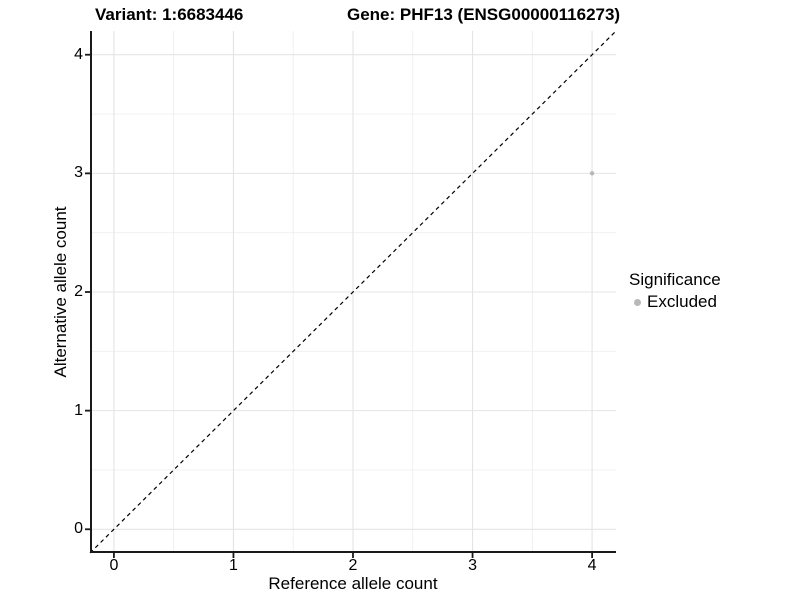 This screenshot has width=800, height=600. Describe the element at coordinates (60, 292) in the screenshot. I see `y-axis-title: Alternative allele count` at that location.